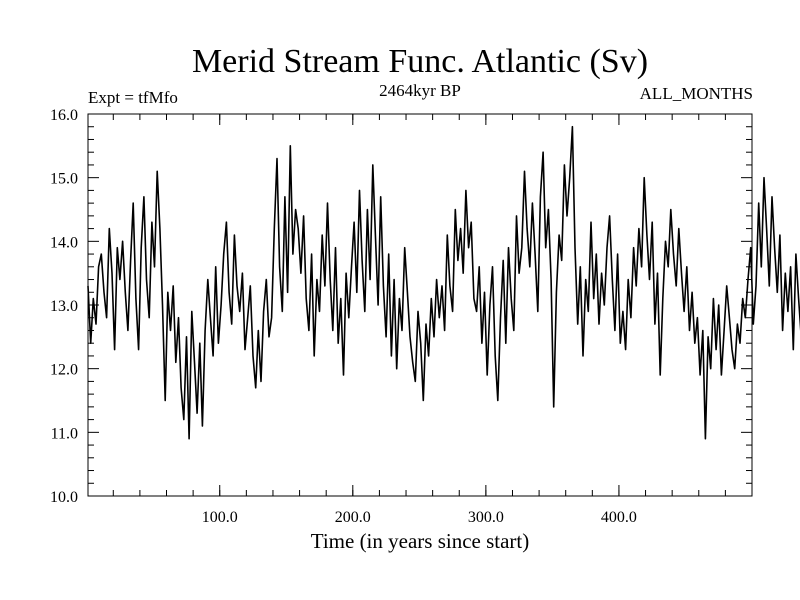 This screenshot has height=600, width=800. I want to click on time-period-label: 2464kyr BP, so click(420, 90).